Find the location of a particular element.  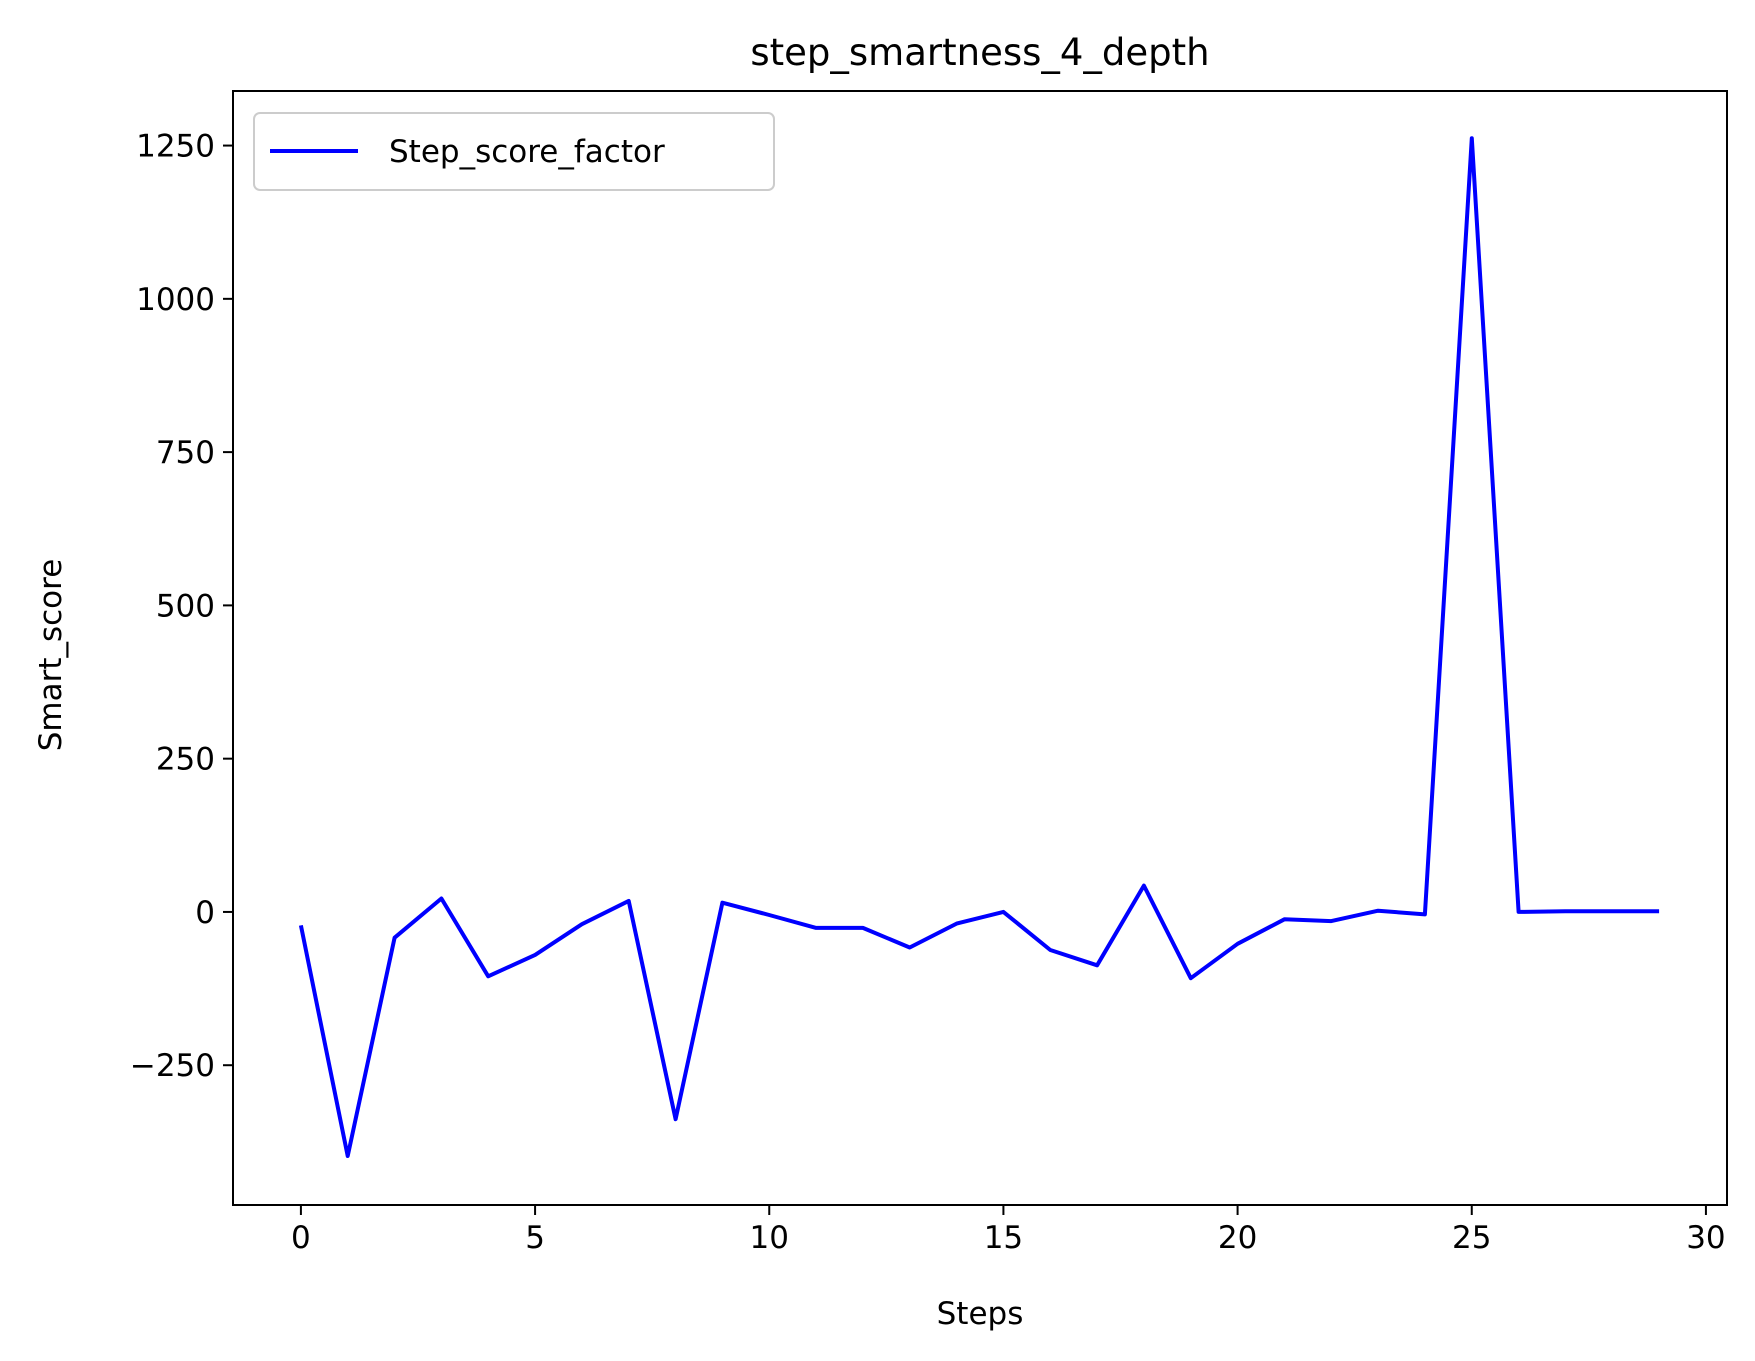

y-tick-label: 1000 is located at coordinates (175, 300).